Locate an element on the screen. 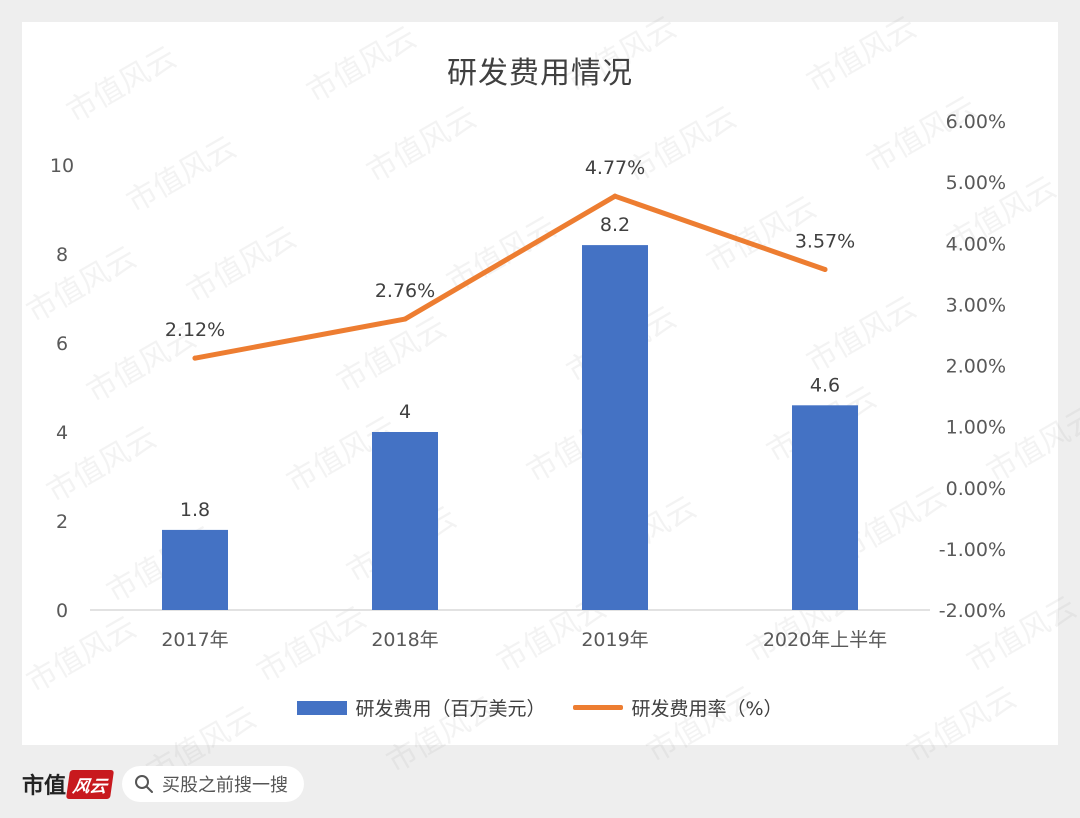 This screenshot has width=1080, height=818. y-left-tick-label: 2 is located at coordinates (62, 522).